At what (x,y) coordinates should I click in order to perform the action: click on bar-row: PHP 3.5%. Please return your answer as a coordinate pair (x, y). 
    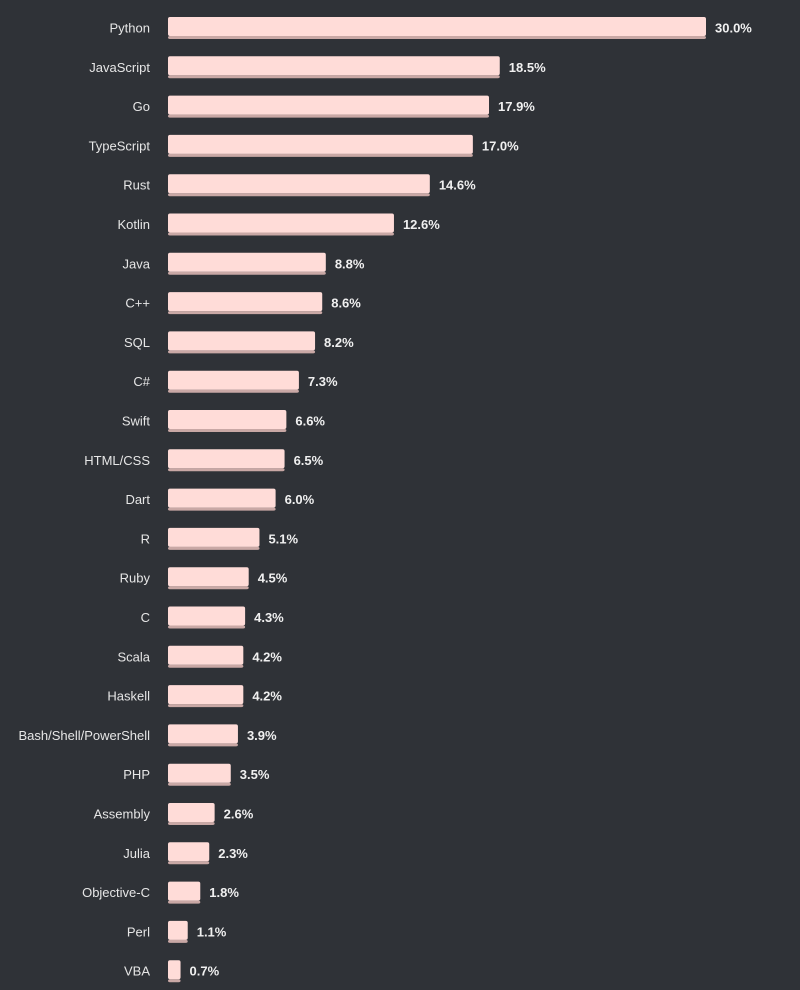
    Looking at the image, I should click on (196, 774).